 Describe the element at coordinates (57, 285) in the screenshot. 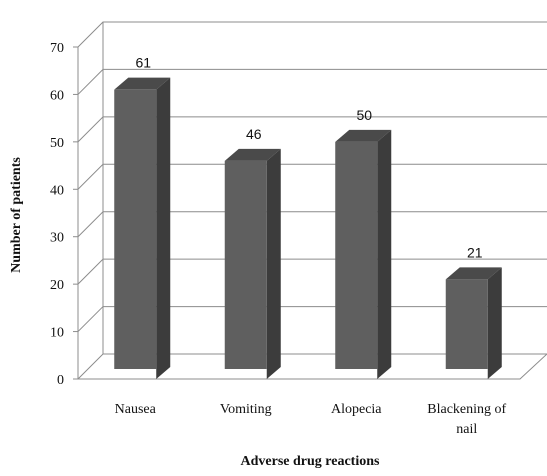

I see `y-tick-label: 20` at that location.